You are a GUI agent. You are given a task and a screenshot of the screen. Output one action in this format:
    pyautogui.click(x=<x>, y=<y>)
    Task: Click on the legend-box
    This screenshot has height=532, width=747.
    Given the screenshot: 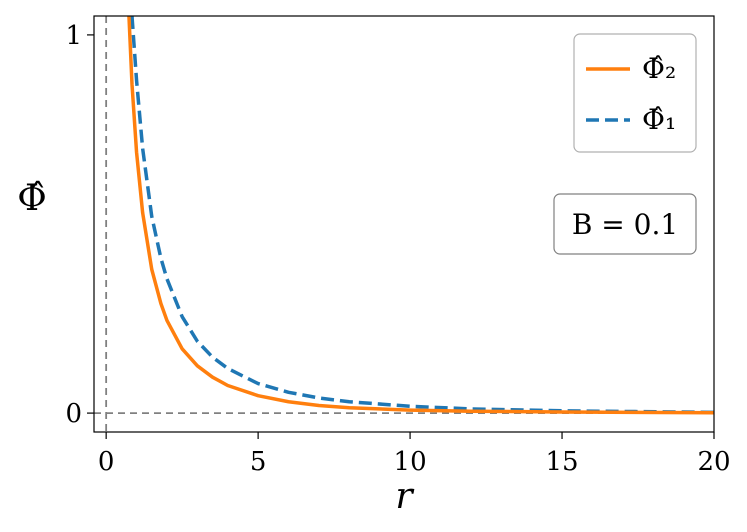 What is the action you would take?
    pyautogui.click(x=635, y=93)
    